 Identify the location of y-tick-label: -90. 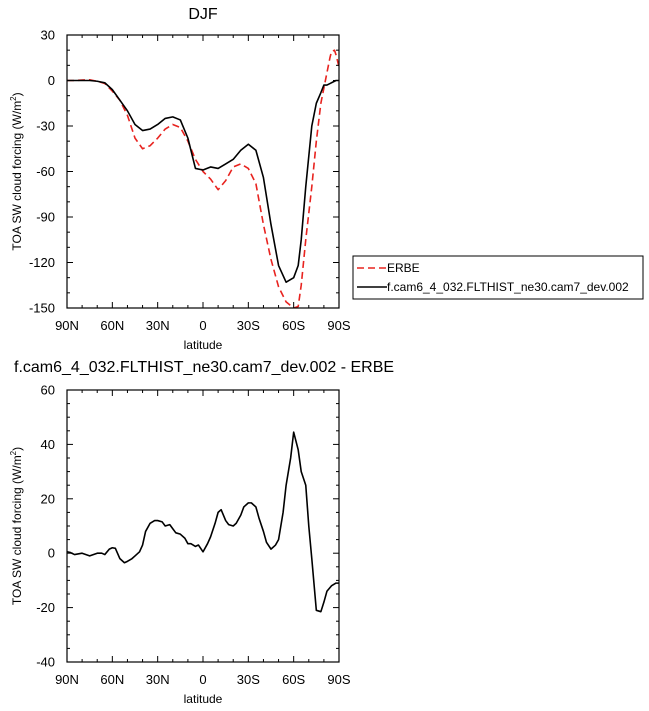
(45, 217).